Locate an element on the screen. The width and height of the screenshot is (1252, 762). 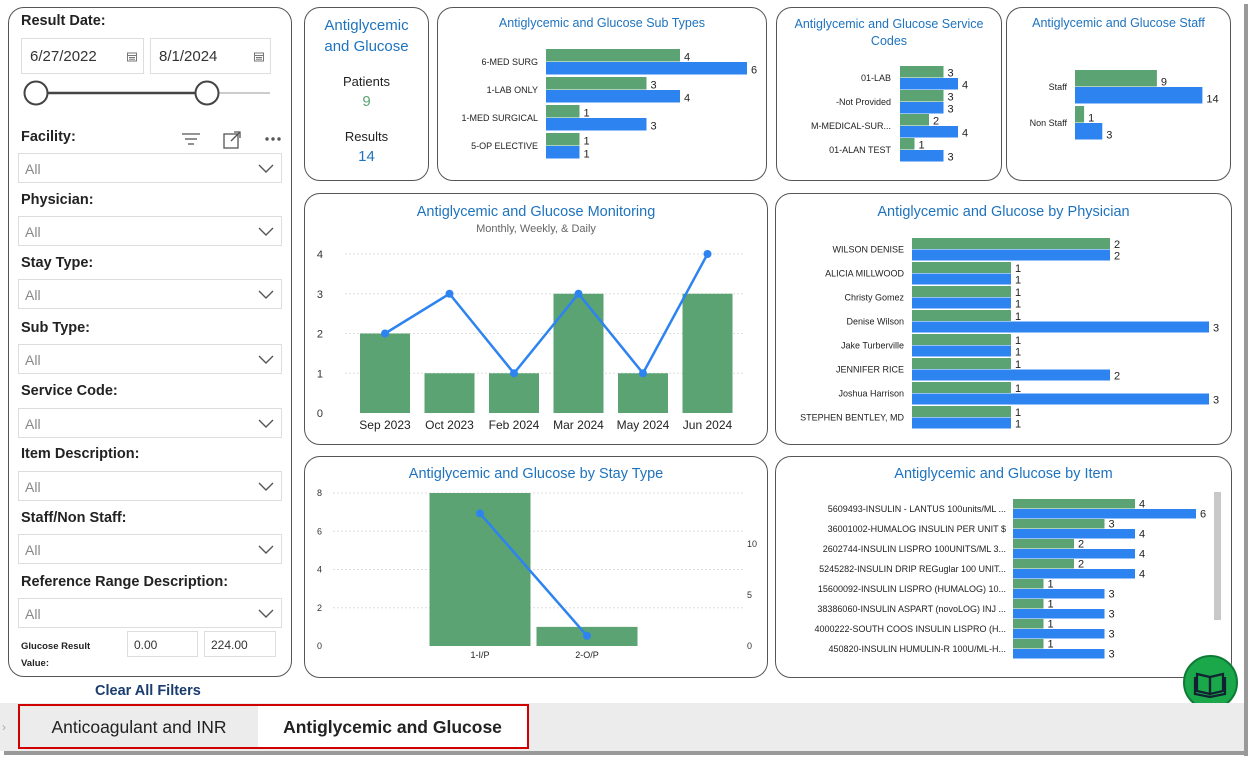
focus-mode-icon is located at coordinates (232, 140).